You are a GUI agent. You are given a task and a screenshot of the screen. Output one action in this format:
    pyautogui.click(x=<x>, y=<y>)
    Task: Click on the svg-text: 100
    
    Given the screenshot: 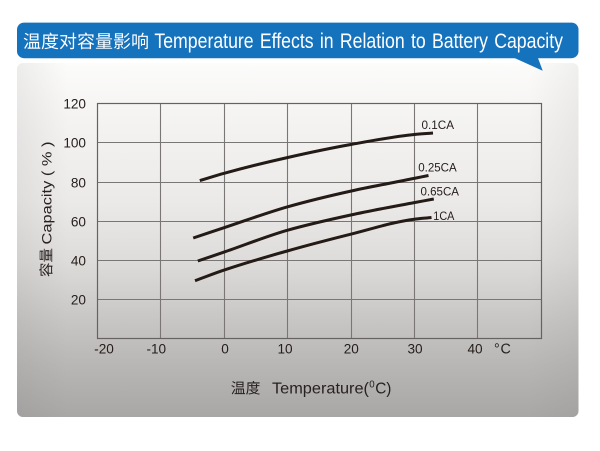 What is the action you would take?
    pyautogui.click(x=74, y=142)
    